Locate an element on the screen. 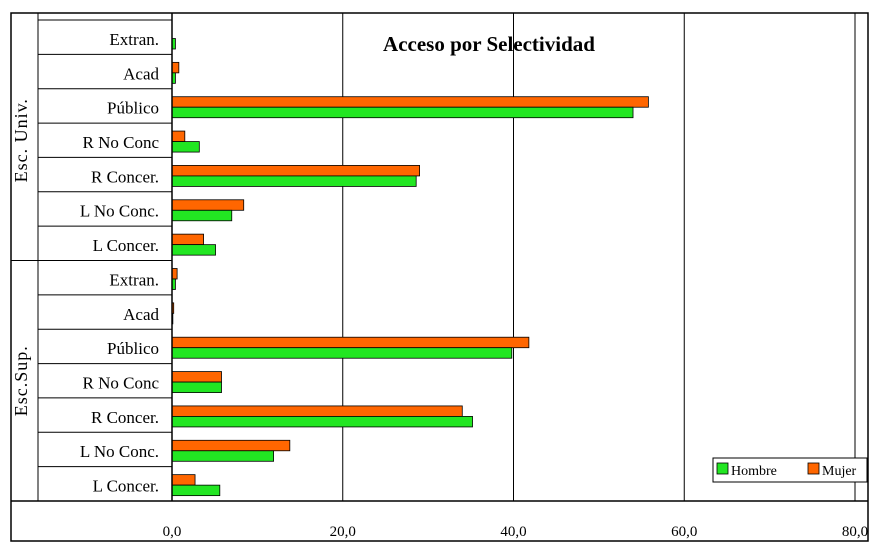 The width and height of the screenshot is (872, 544). x-tick-label: 80,0 is located at coordinates (855, 532).